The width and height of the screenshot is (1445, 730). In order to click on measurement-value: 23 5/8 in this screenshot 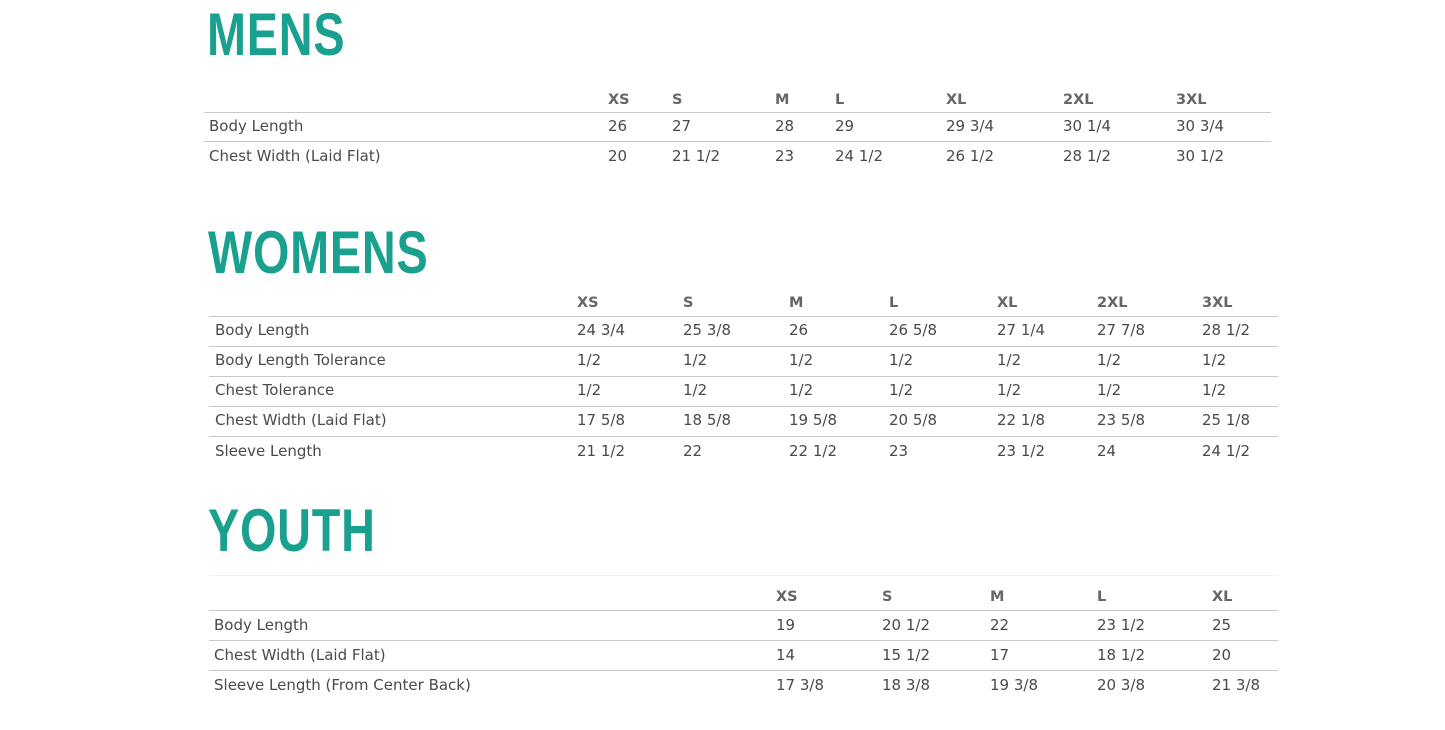, I will do `click(1121, 420)`.